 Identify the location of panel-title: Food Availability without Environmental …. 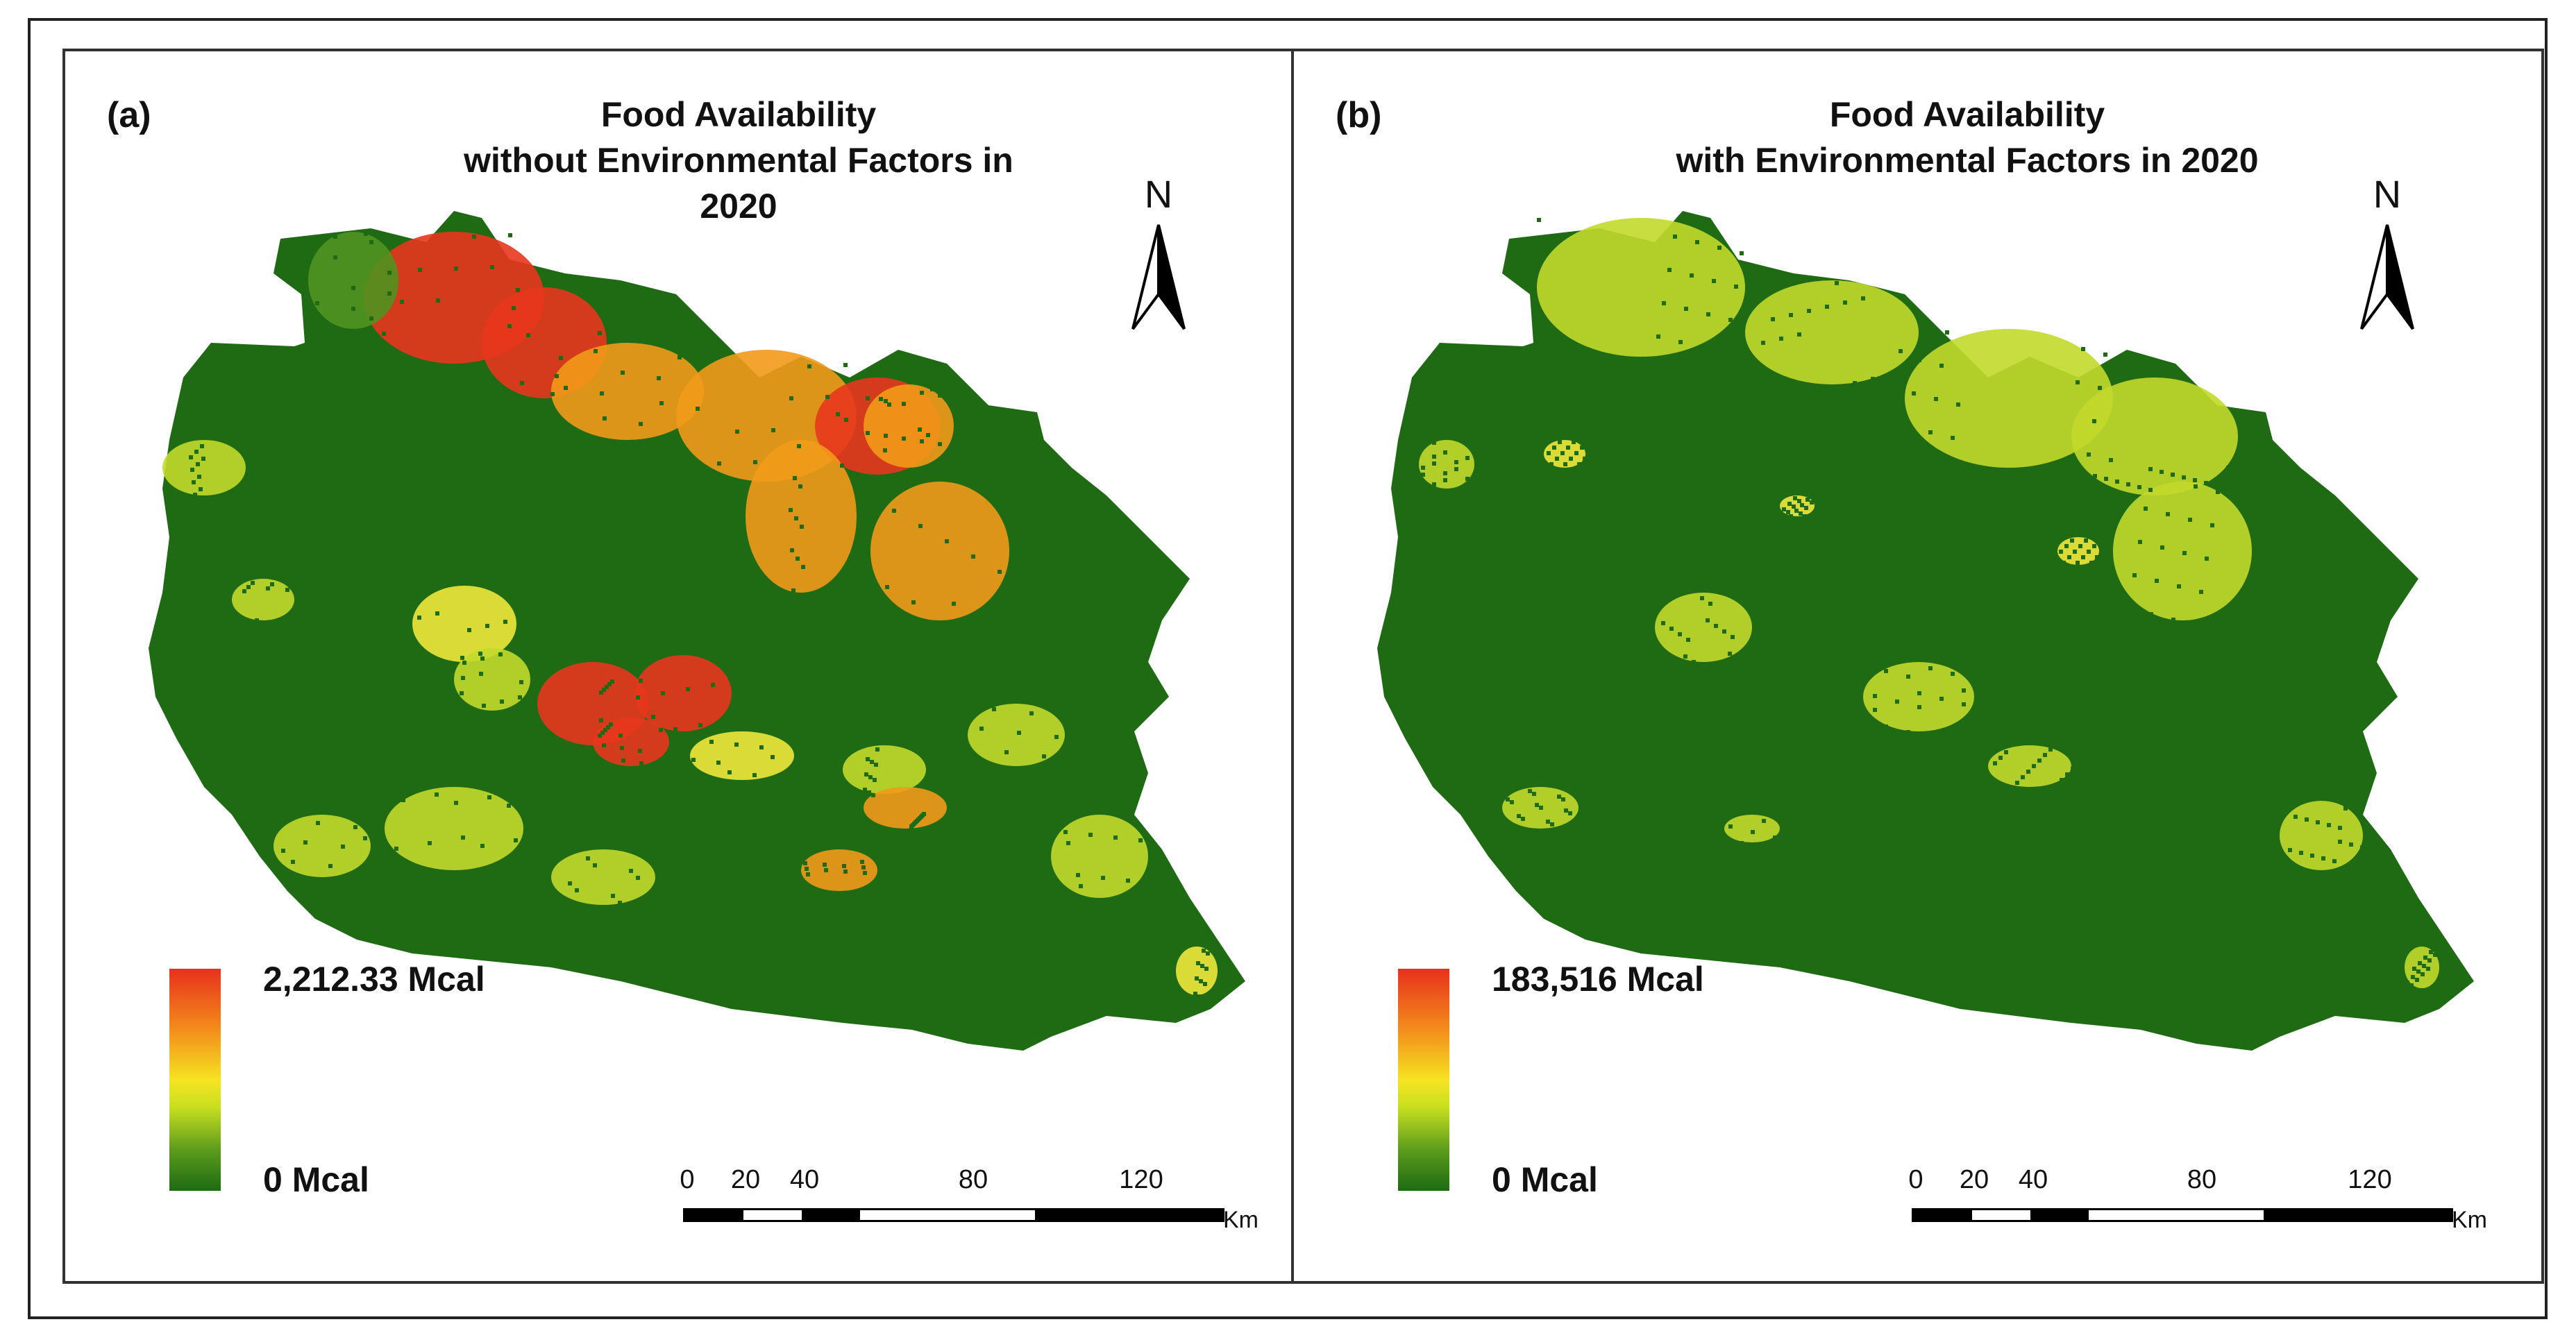
(738, 160).